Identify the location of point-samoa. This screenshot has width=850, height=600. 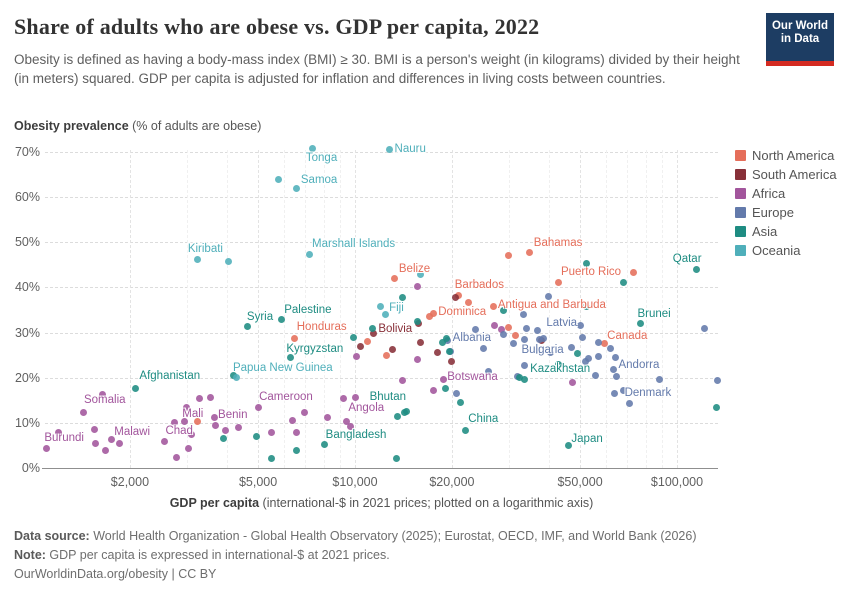
(297, 188).